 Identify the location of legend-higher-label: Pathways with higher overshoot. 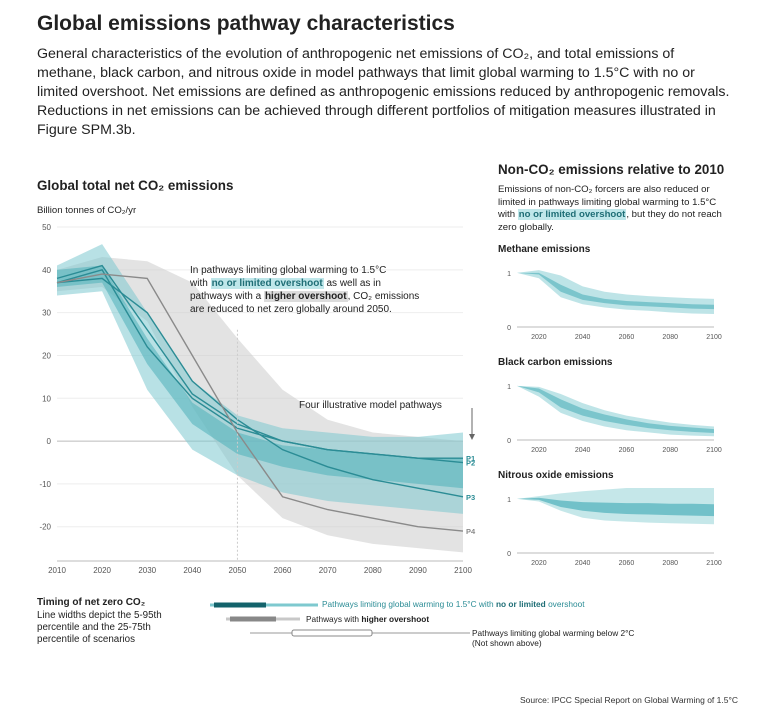
(367, 619).